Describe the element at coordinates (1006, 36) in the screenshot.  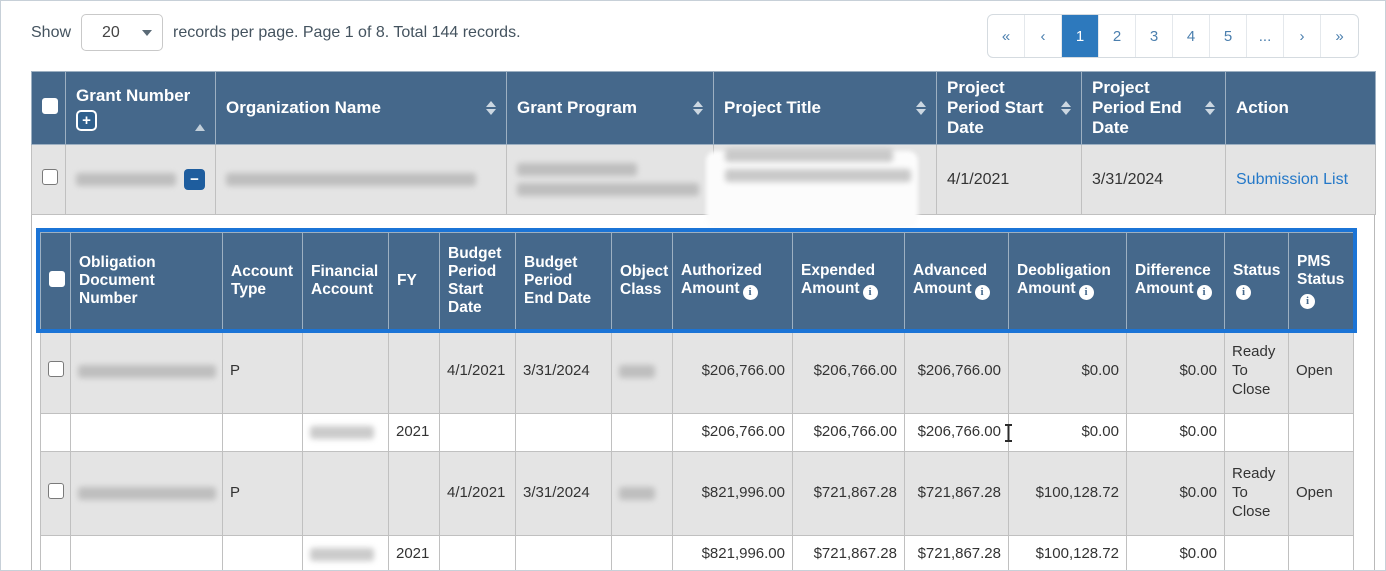
I see `pagination-first: «` at that location.